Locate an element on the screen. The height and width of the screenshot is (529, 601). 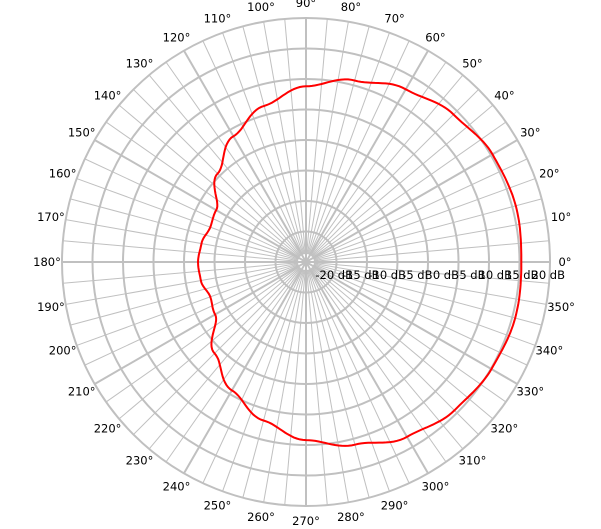
angle-tick-label: 110° is located at coordinates (218, 19).